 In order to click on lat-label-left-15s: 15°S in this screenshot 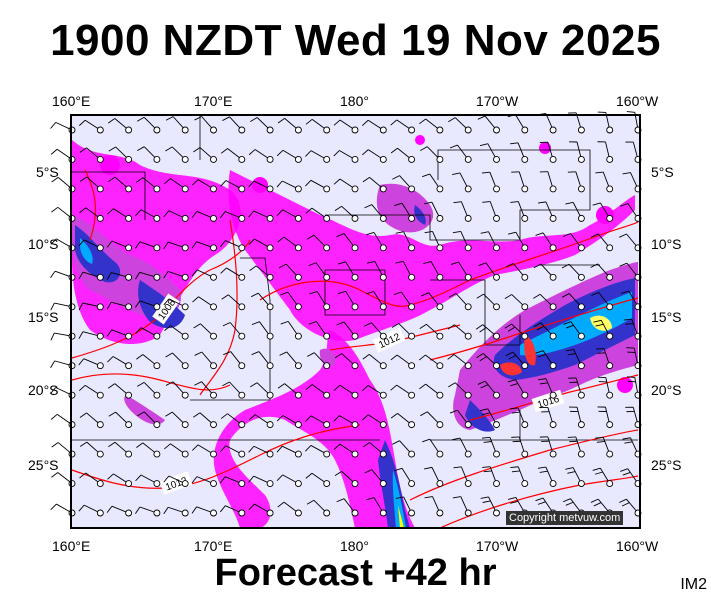, I will do `click(43, 317)`.